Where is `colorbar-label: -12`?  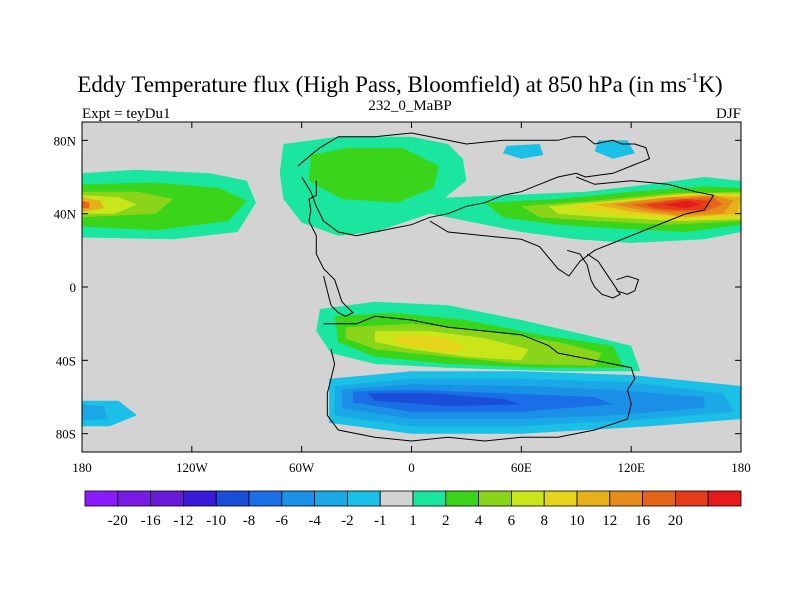 colorbar-label: -12 is located at coordinates (183, 521).